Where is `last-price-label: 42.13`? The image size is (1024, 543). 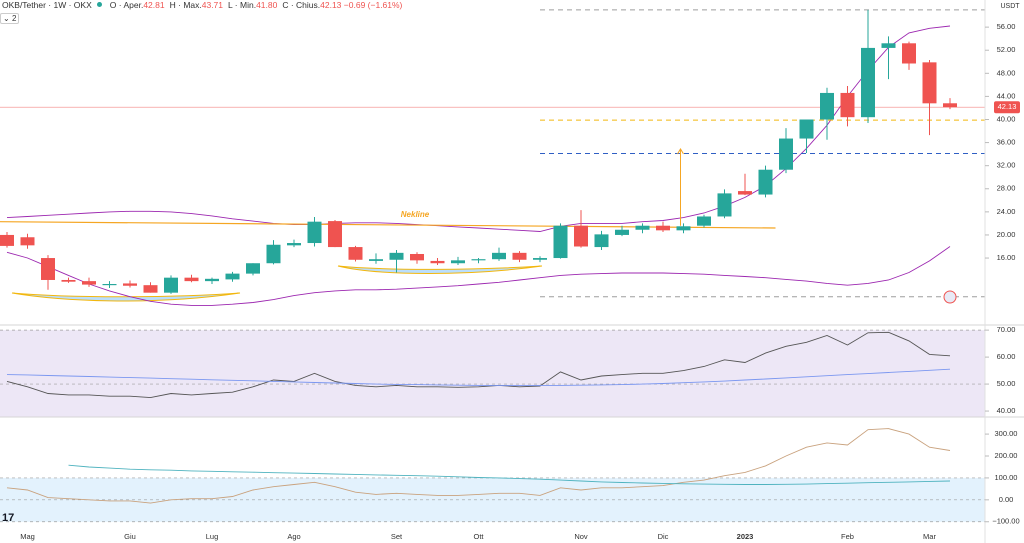
last-price-label: 42.13 is located at coordinates (1007, 106).